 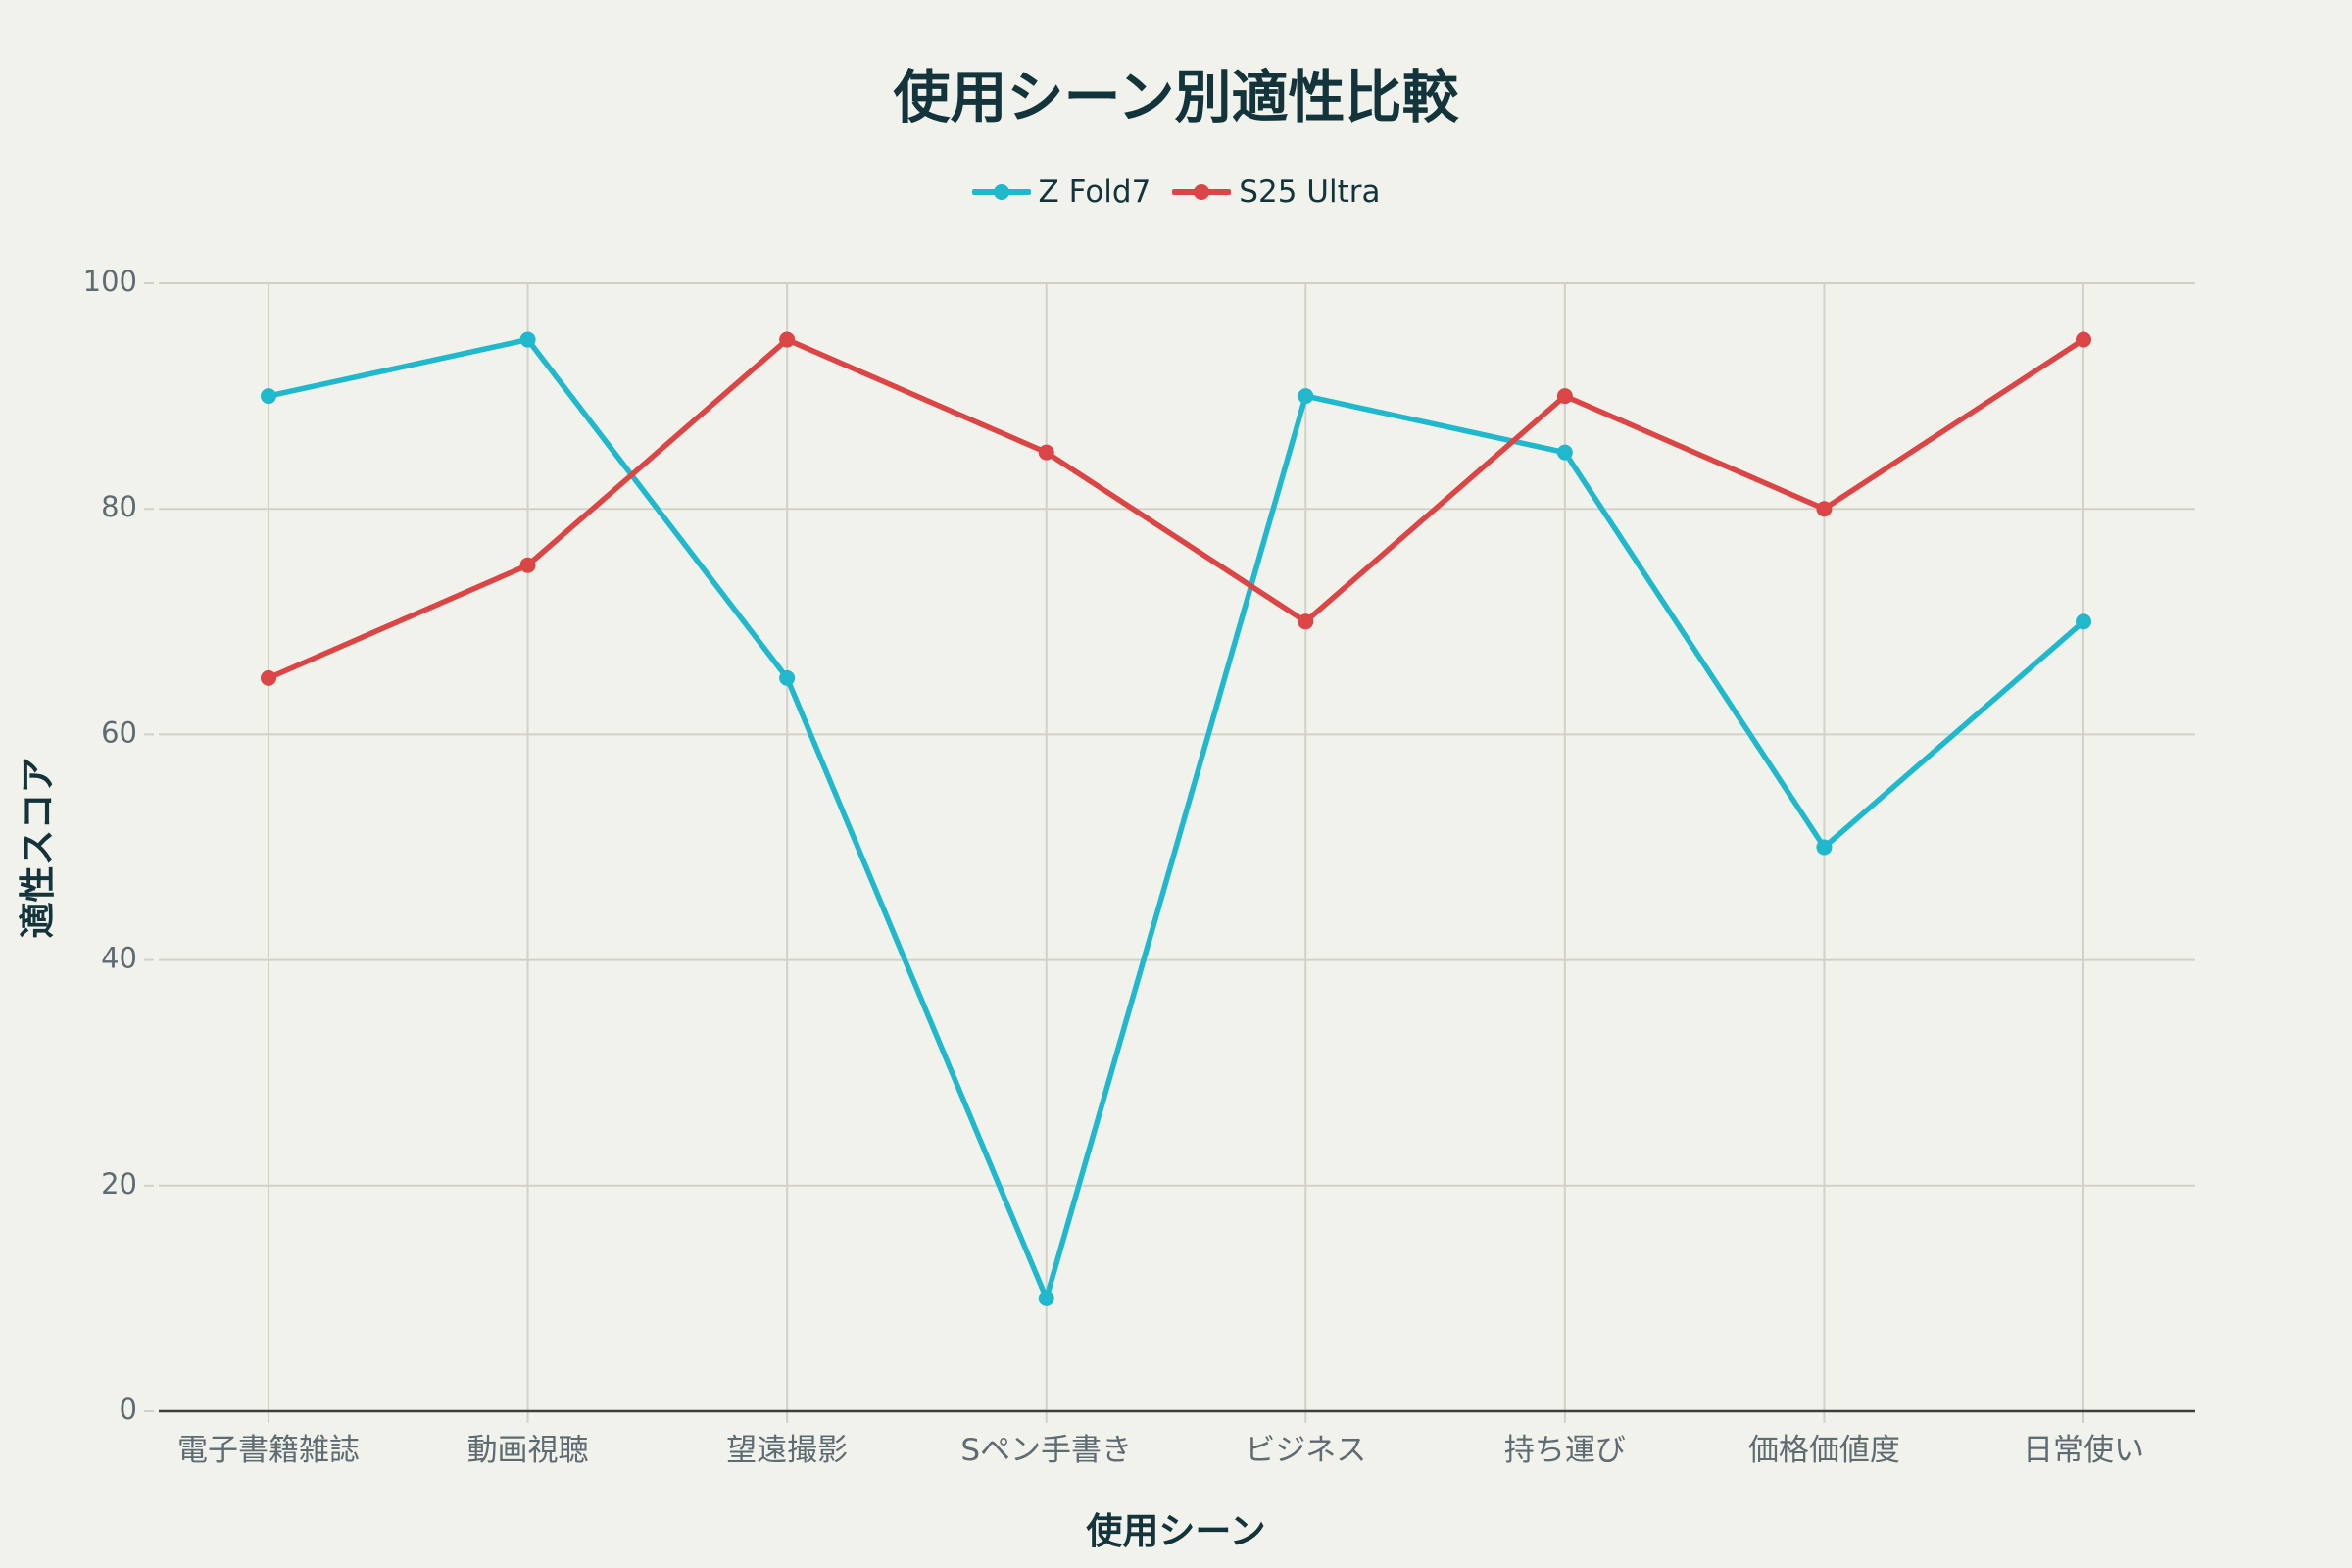 I want to click on x-tick-label: 動画視聴, so click(x=528, y=1450).